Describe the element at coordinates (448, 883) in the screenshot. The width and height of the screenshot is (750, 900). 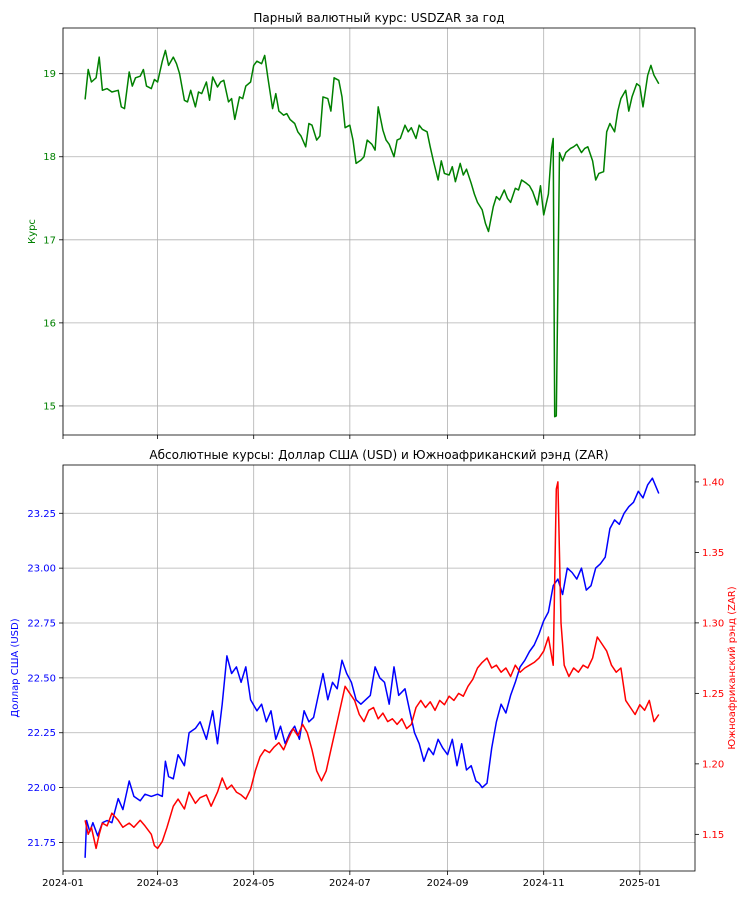
I see `x-tick-label: 2024-09` at that location.